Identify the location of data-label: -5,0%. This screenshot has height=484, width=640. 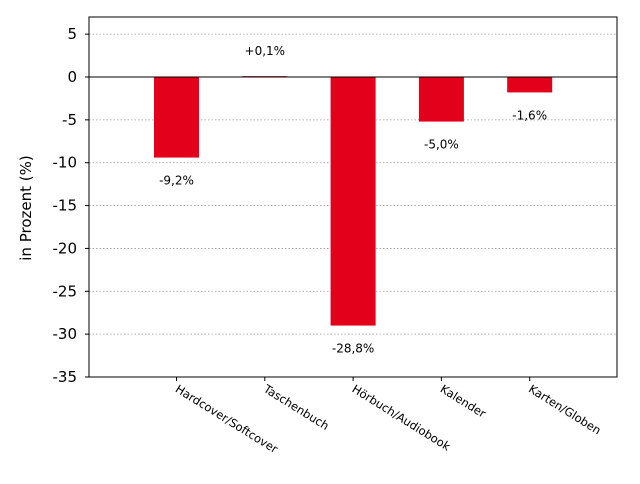
(441, 145).